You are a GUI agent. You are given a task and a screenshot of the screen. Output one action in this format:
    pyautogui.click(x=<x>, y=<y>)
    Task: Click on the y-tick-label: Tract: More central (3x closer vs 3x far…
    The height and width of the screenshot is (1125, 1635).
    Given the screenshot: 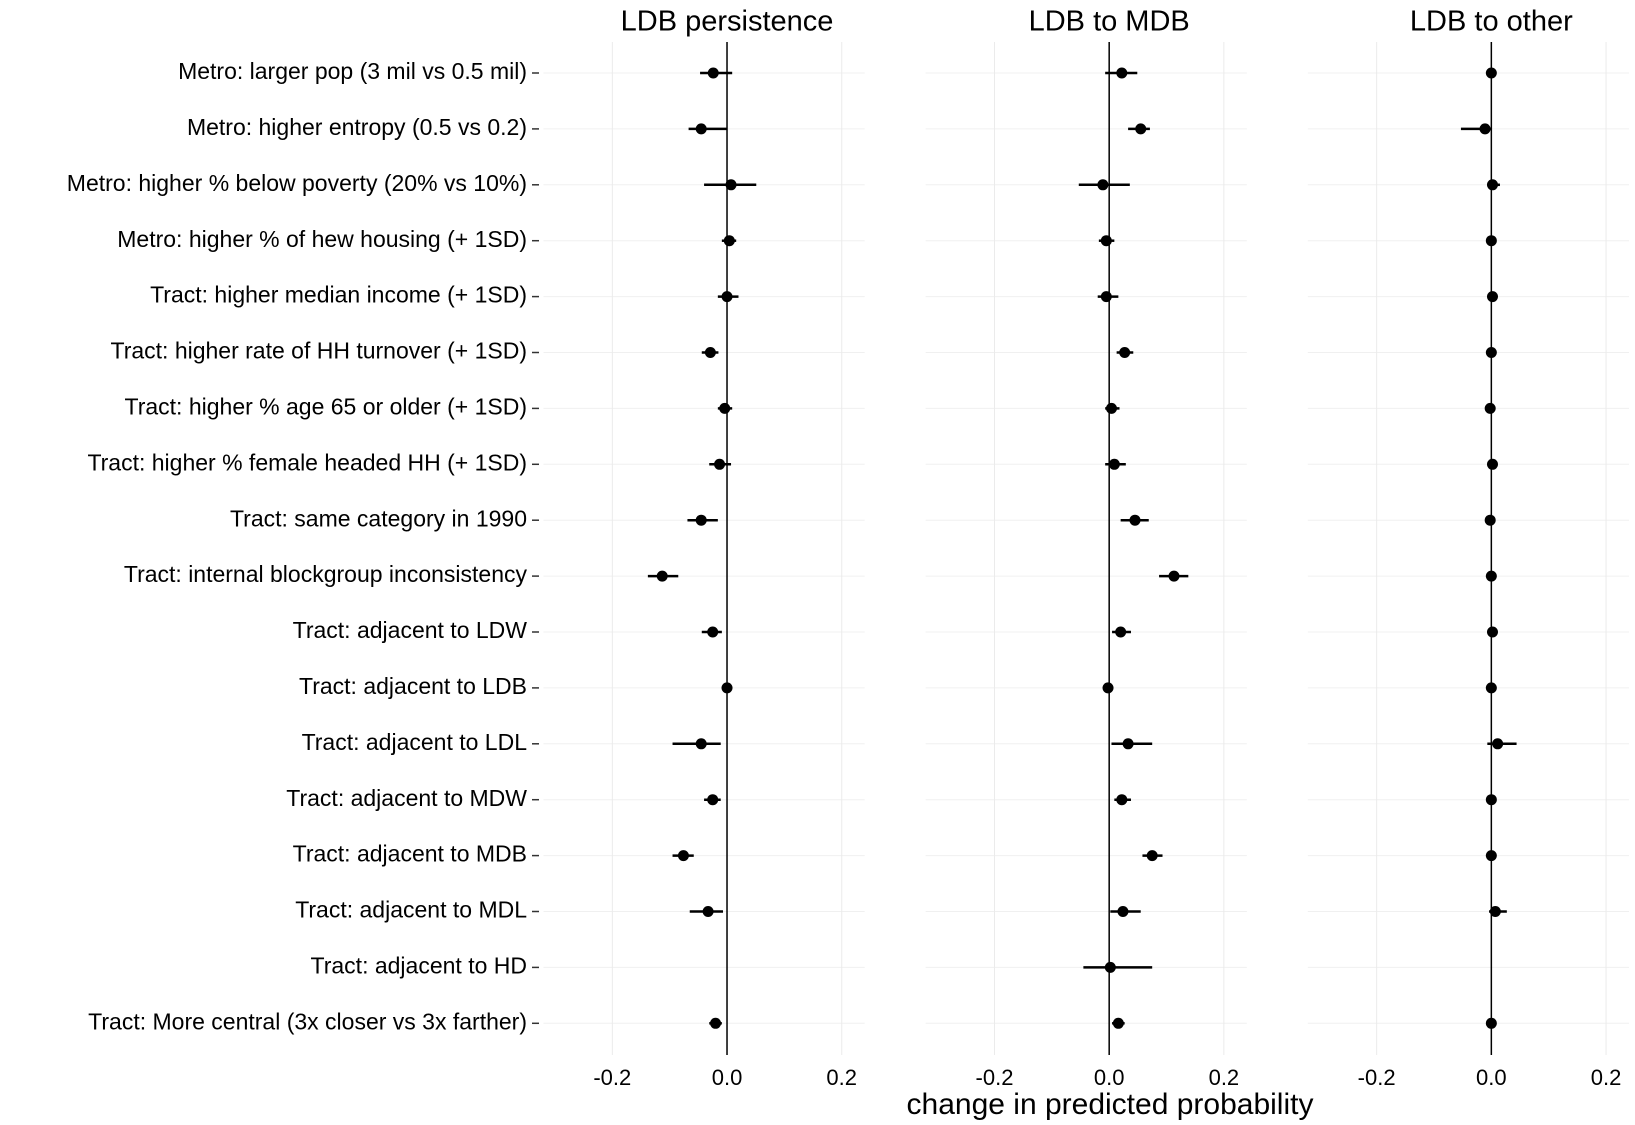 What is the action you would take?
    pyautogui.click(x=307, y=1021)
    